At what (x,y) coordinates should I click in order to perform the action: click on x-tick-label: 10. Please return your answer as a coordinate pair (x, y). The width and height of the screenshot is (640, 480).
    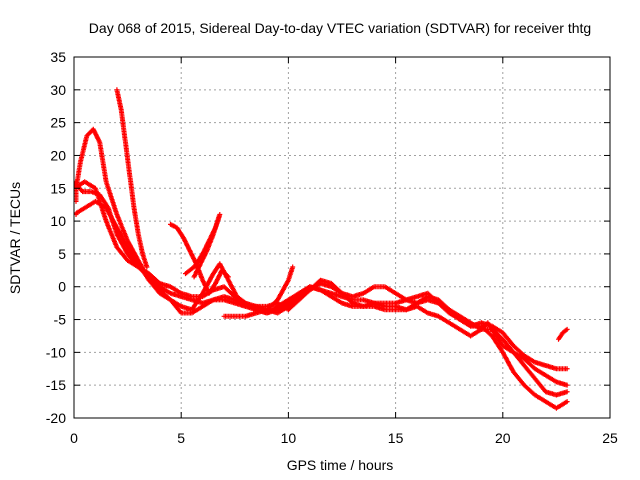
    Looking at the image, I should click on (289, 438).